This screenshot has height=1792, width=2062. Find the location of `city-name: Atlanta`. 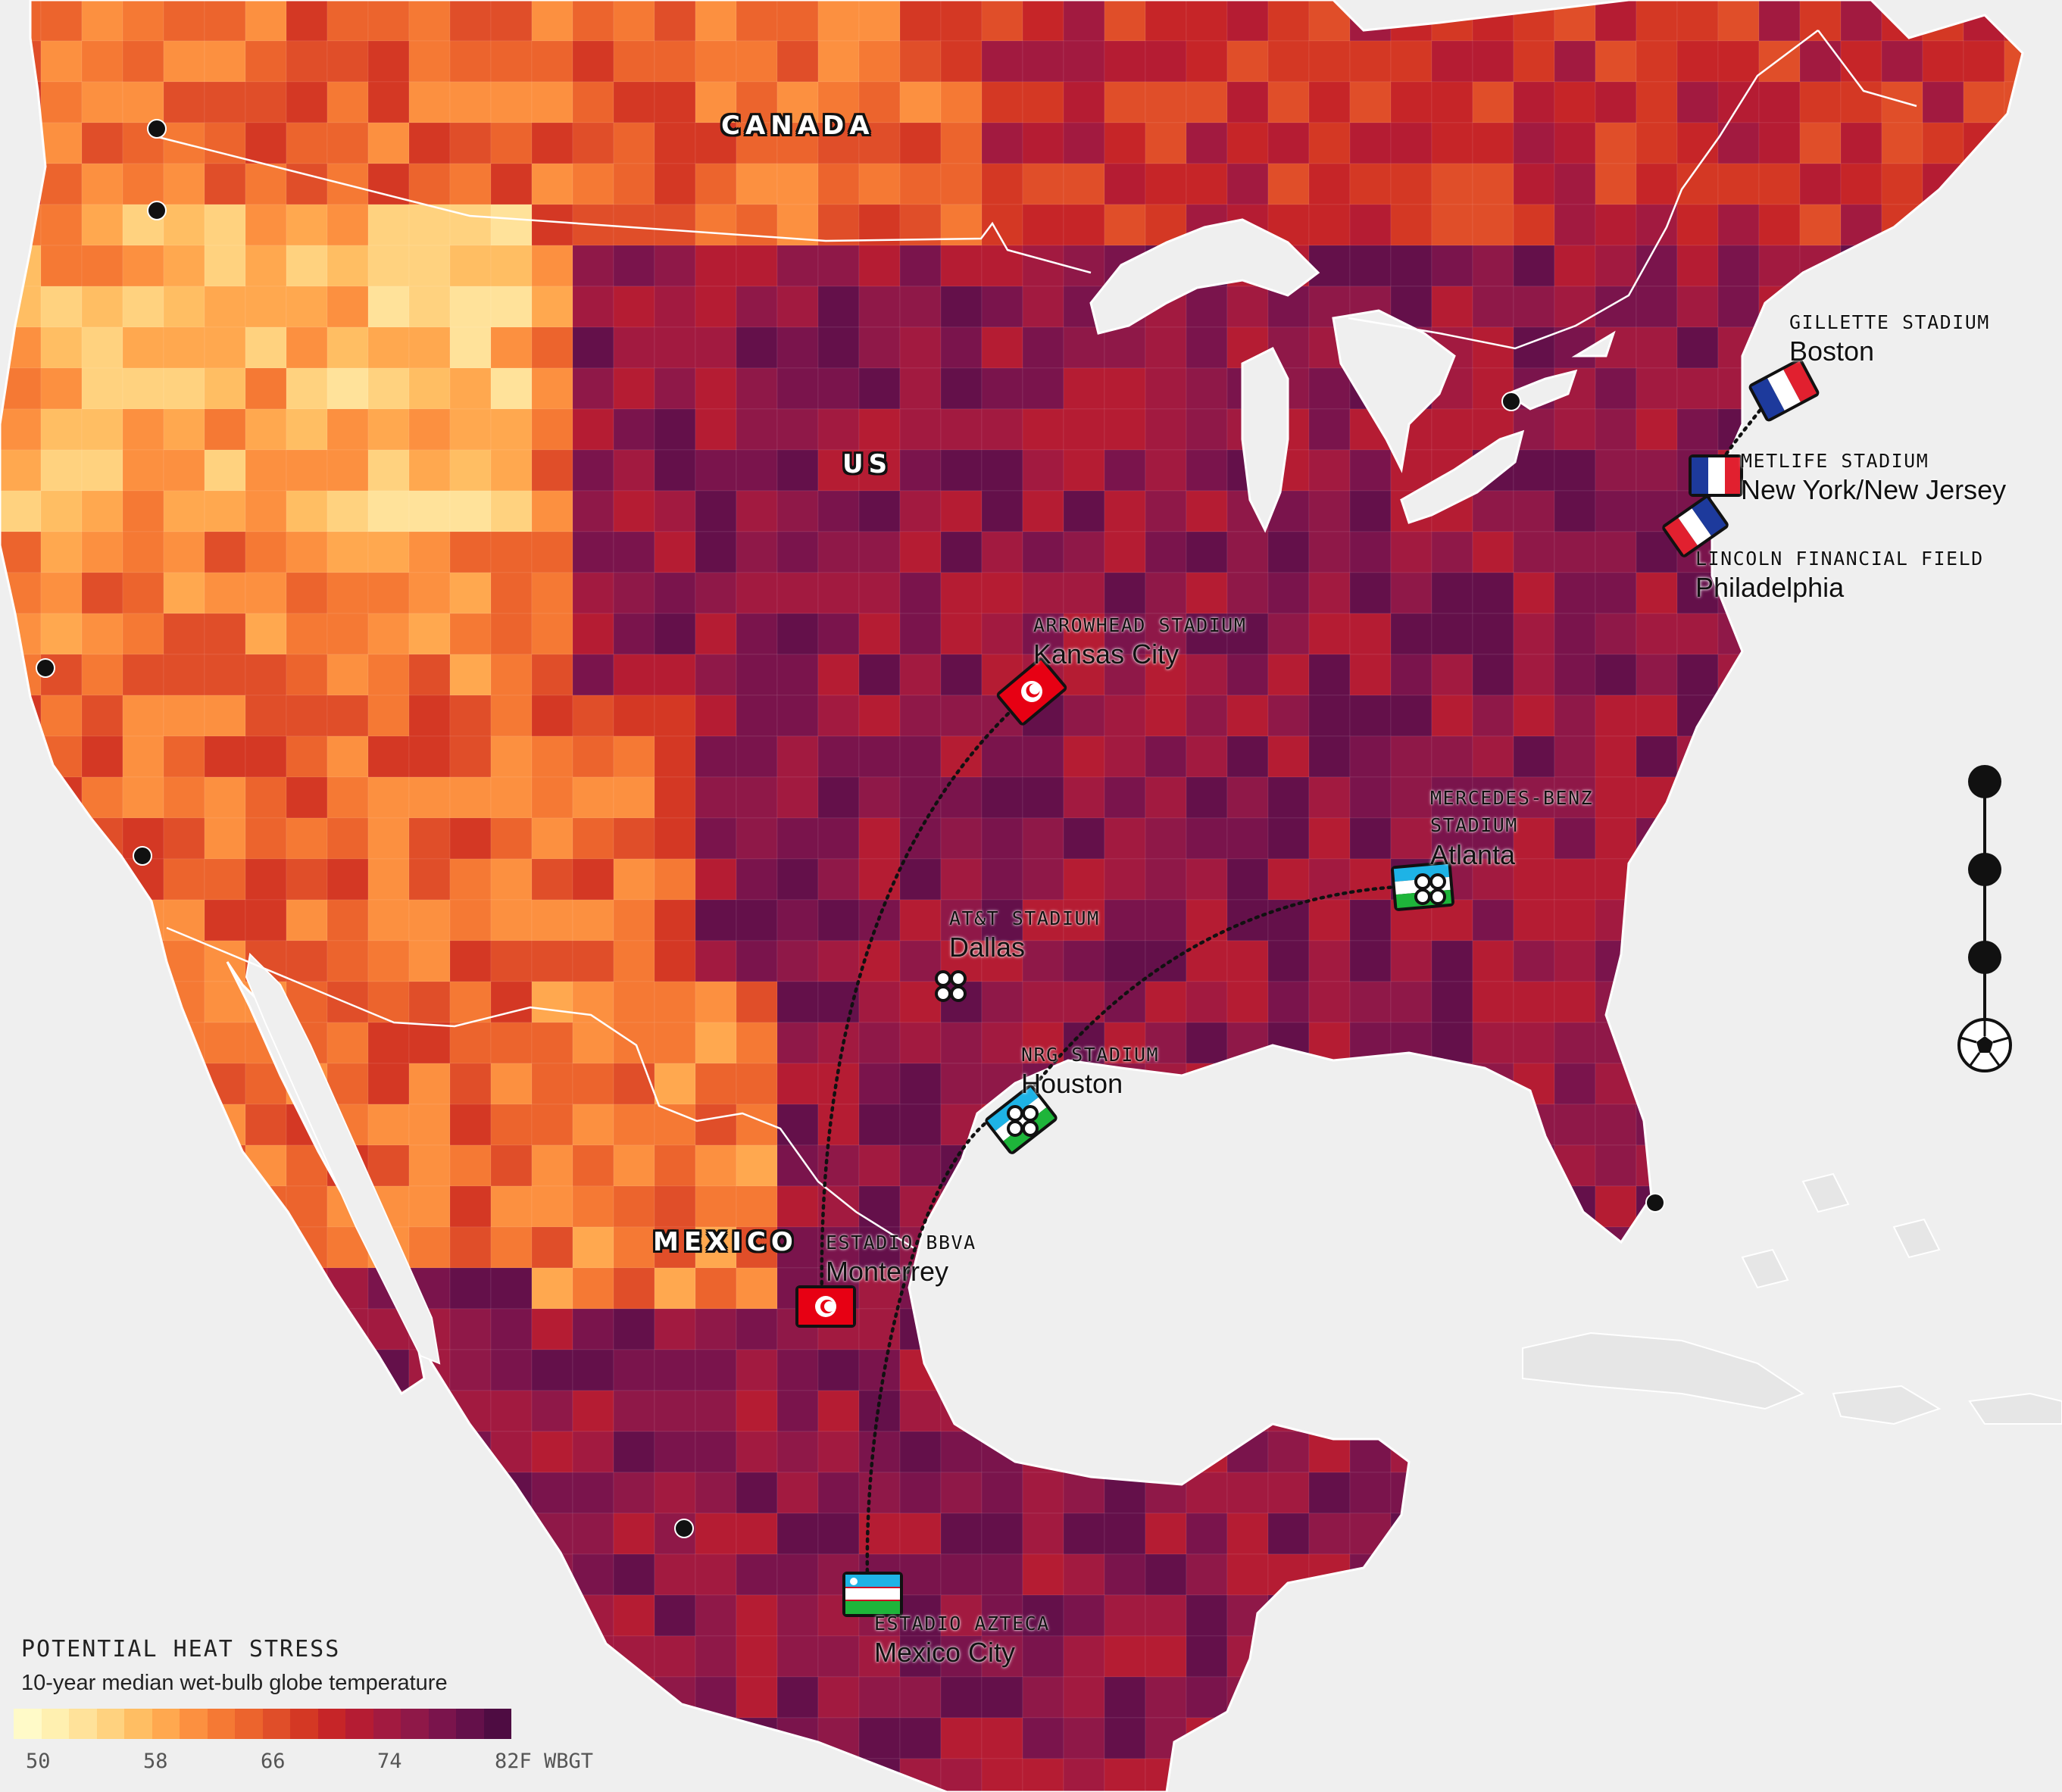

city-name: Atlanta is located at coordinates (1473, 854).